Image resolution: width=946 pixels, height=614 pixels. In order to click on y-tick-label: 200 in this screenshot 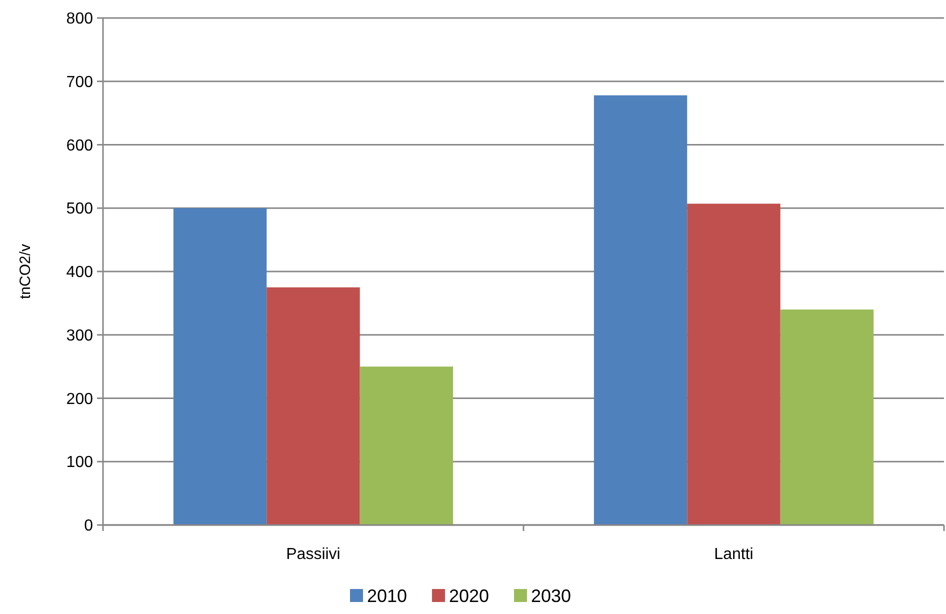, I will do `click(80, 399)`.